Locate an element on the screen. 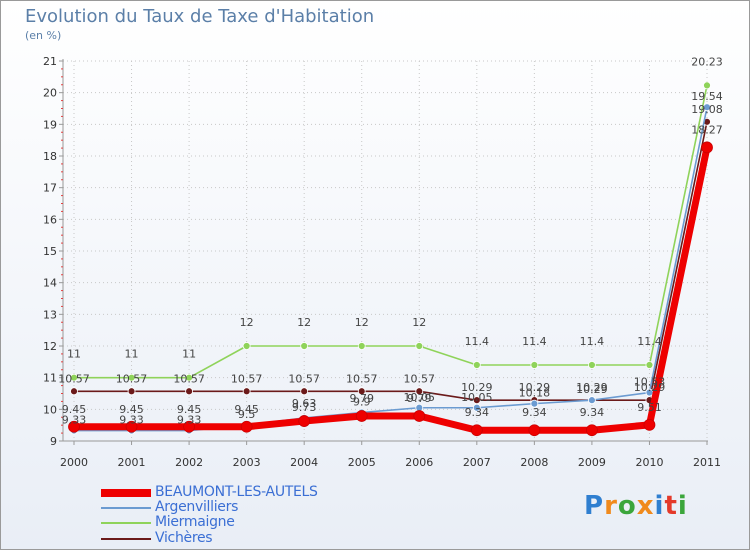  y-axis-unit: (en %) is located at coordinates (43, 35).